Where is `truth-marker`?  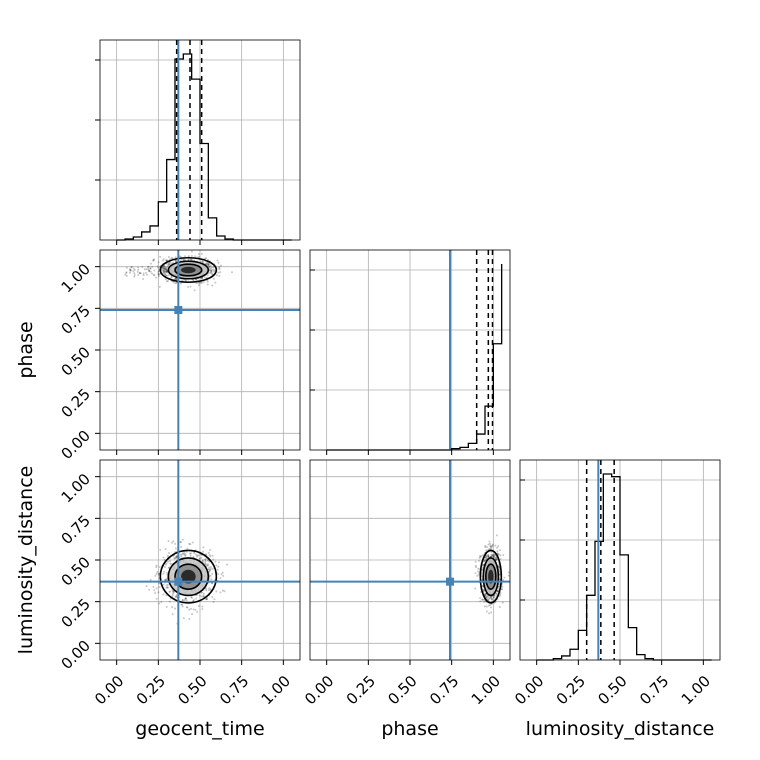
truth-marker is located at coordinates (450, 581).